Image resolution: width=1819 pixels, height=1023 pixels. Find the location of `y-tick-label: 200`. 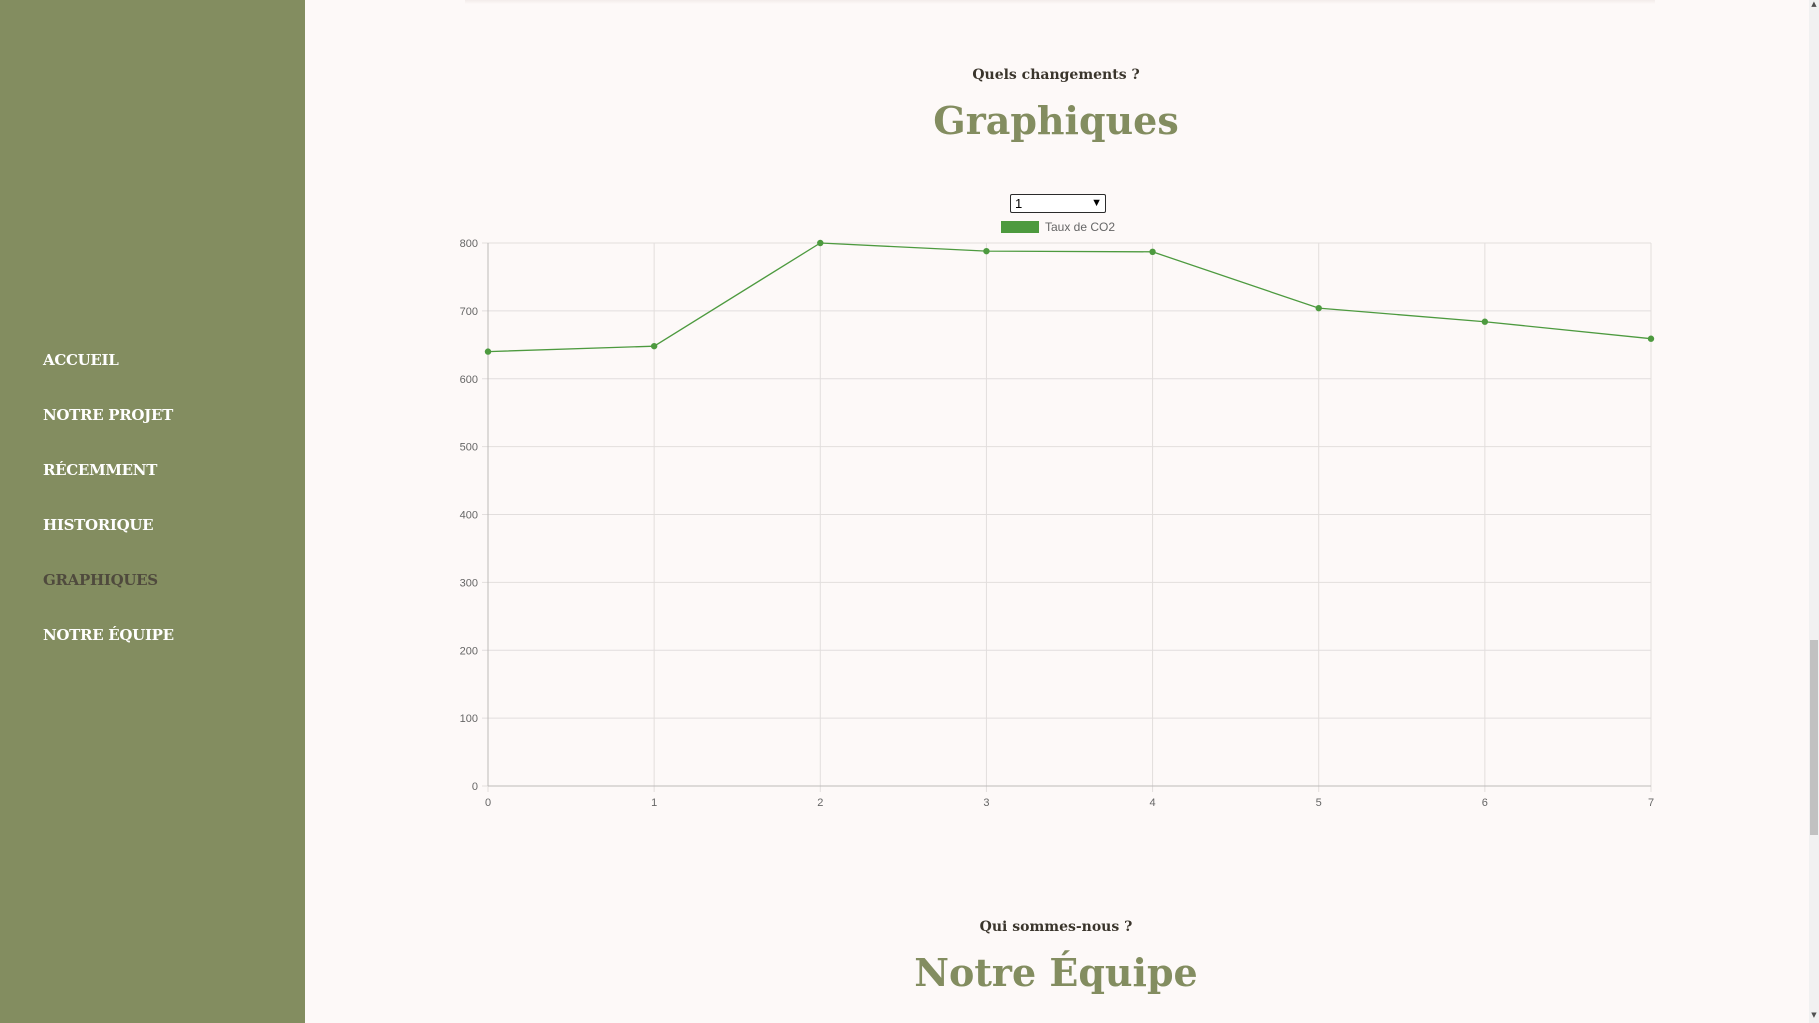

y-tick-label: 200 is located at coordinates (469, 651).